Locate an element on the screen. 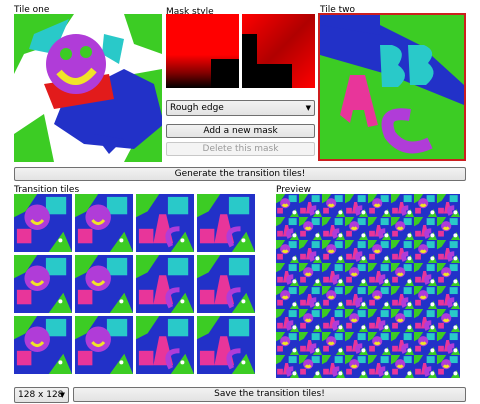 The height and width of the screenshot is (404, 480). preview-label: Preview is located at coordinates (294, 190).